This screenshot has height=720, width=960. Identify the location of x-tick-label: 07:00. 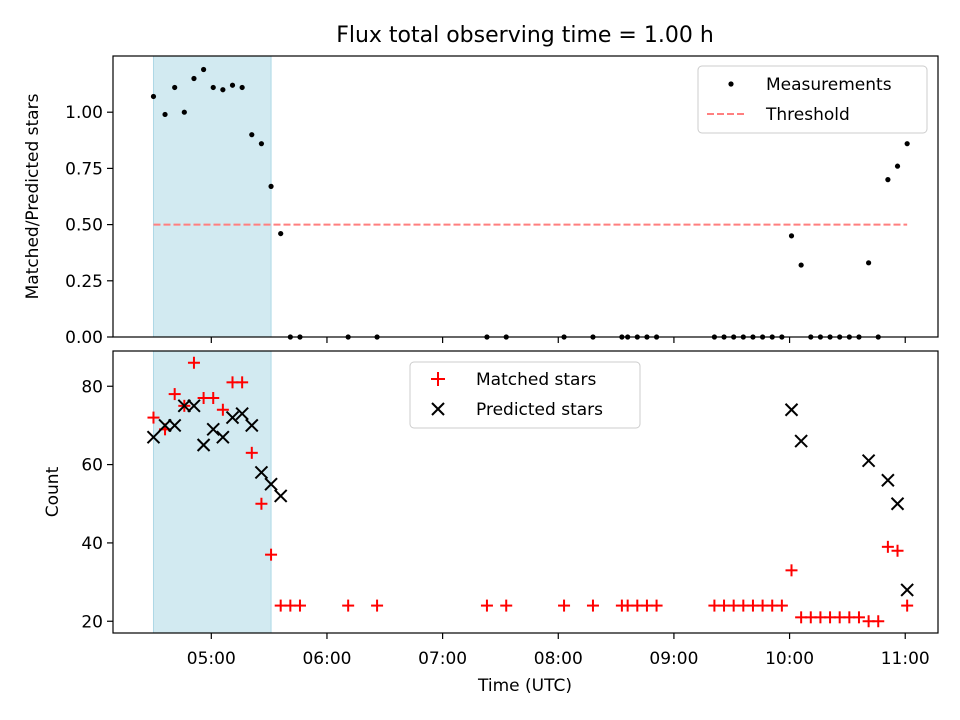
(442, 659).